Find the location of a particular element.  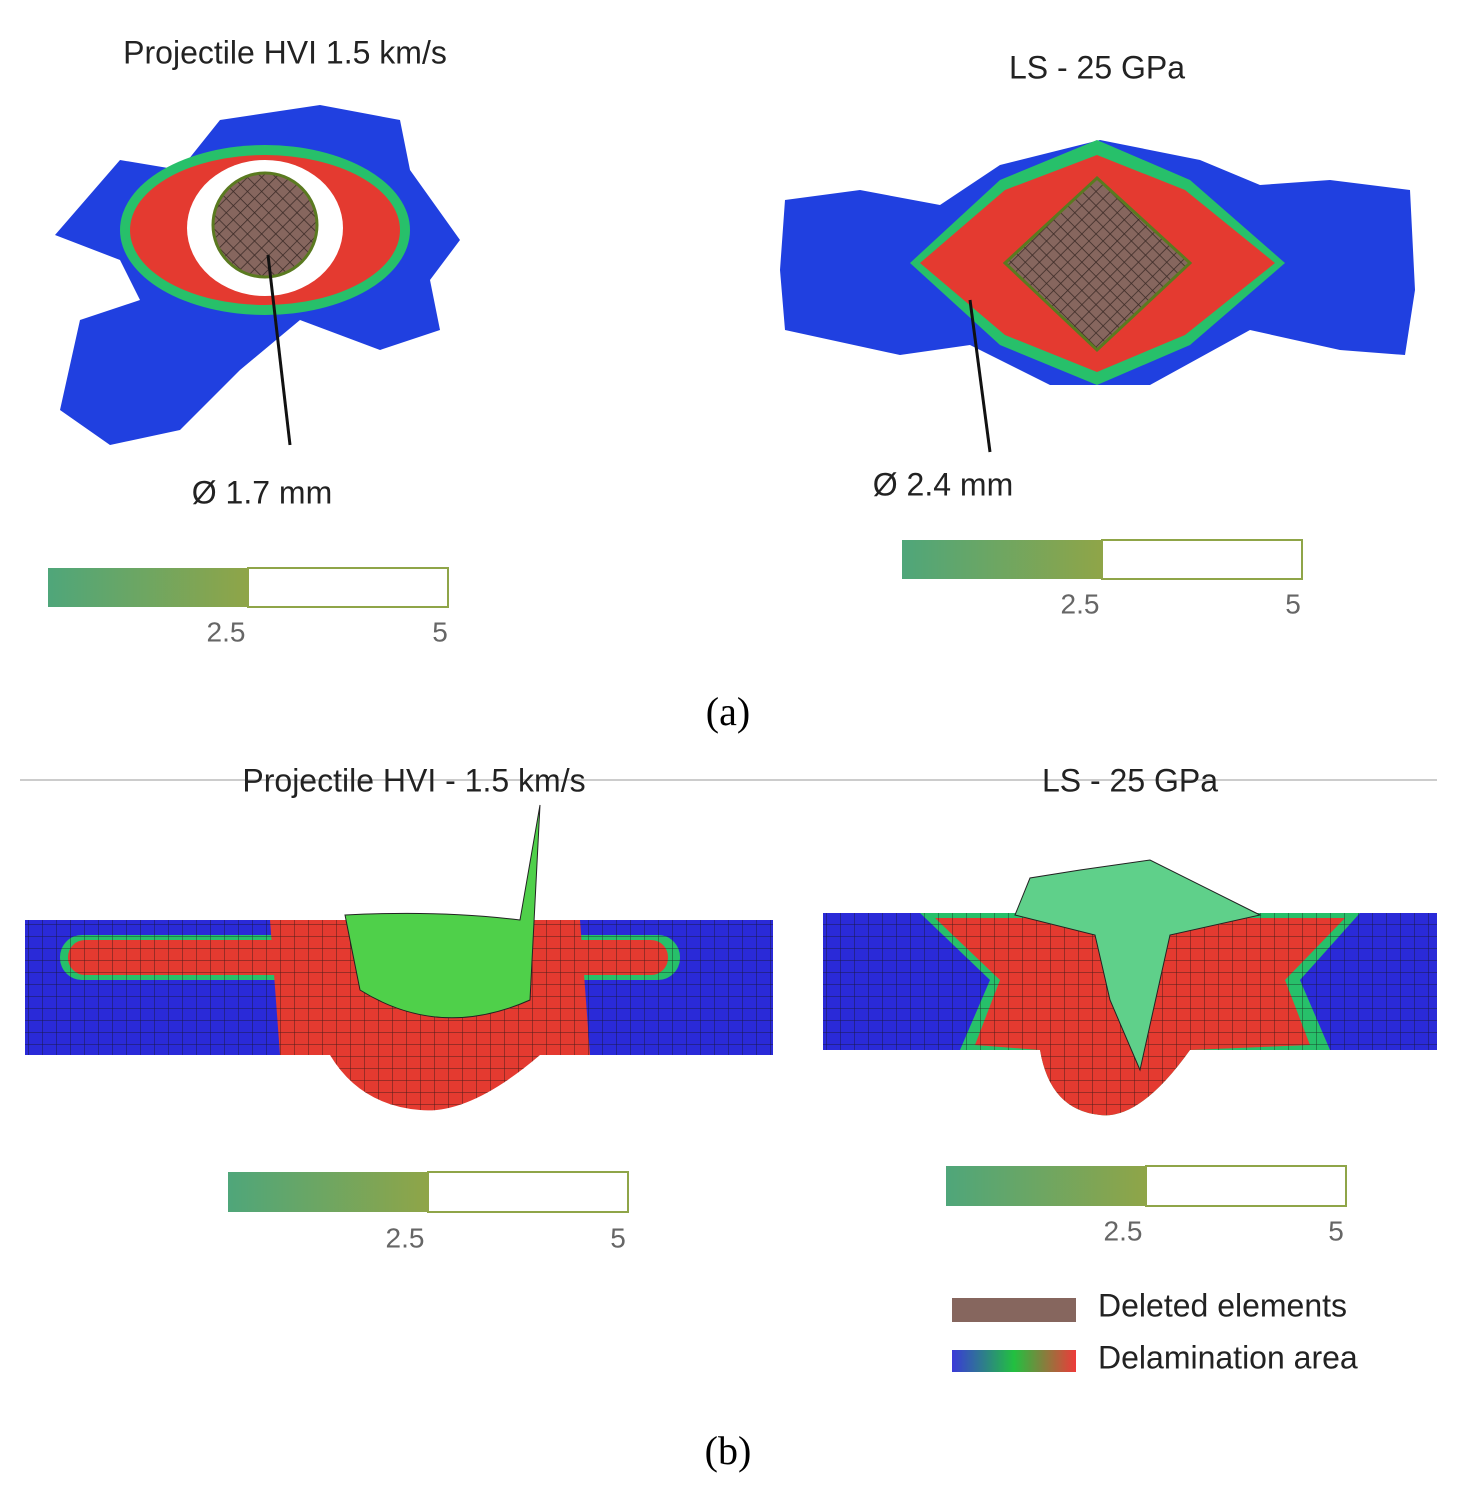

panel-label: (a) is located at coordinates (728, 711).